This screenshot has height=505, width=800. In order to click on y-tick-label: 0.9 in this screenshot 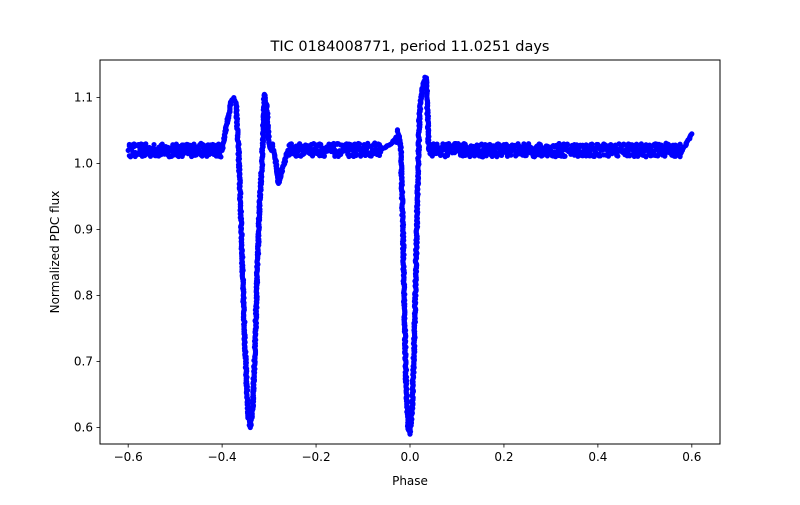, I will do `click(83, 230)`.